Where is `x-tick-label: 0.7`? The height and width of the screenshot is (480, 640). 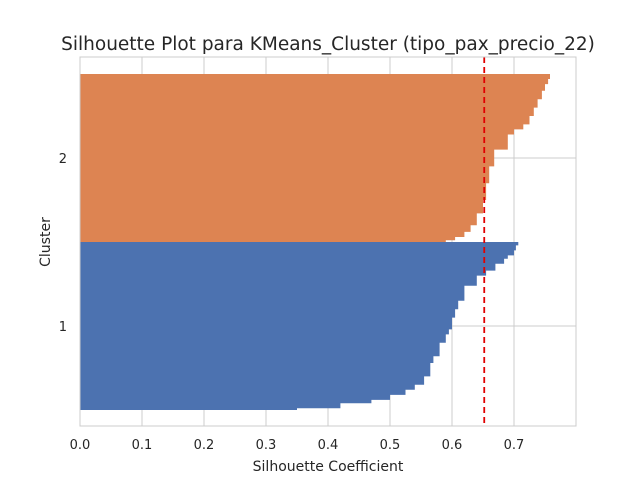
x-tick-label: 0.7 is located at coordinates (514, 445).